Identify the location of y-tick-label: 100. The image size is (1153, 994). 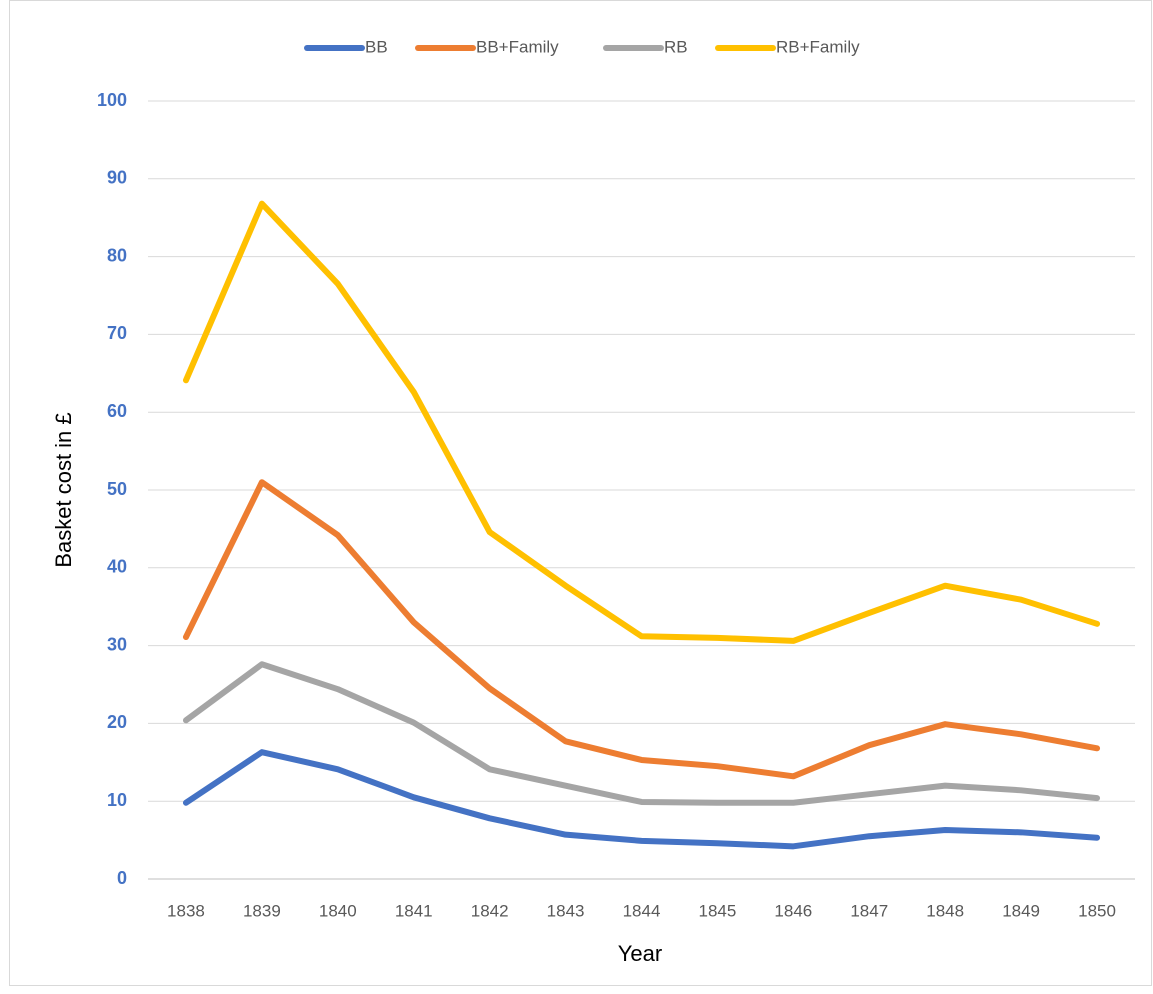
(112, 100).